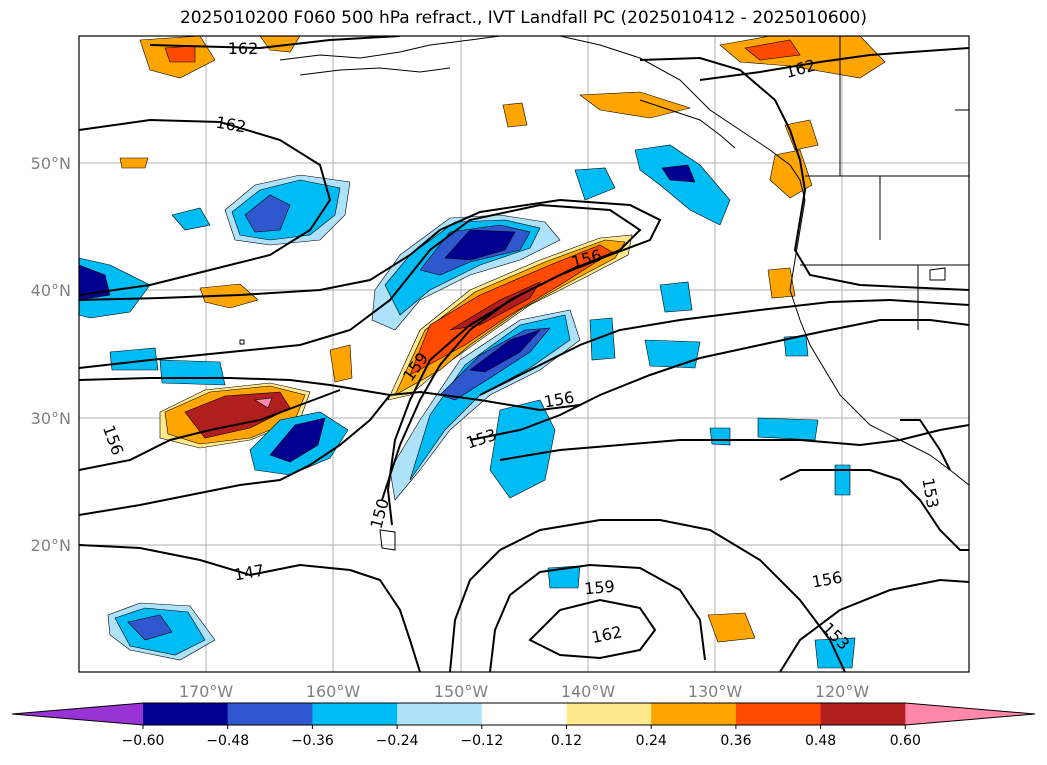  What do you see at coordinates (243, 48) in the screenshot?
I see `contour-label: 162` at bounding box center [243, 48].